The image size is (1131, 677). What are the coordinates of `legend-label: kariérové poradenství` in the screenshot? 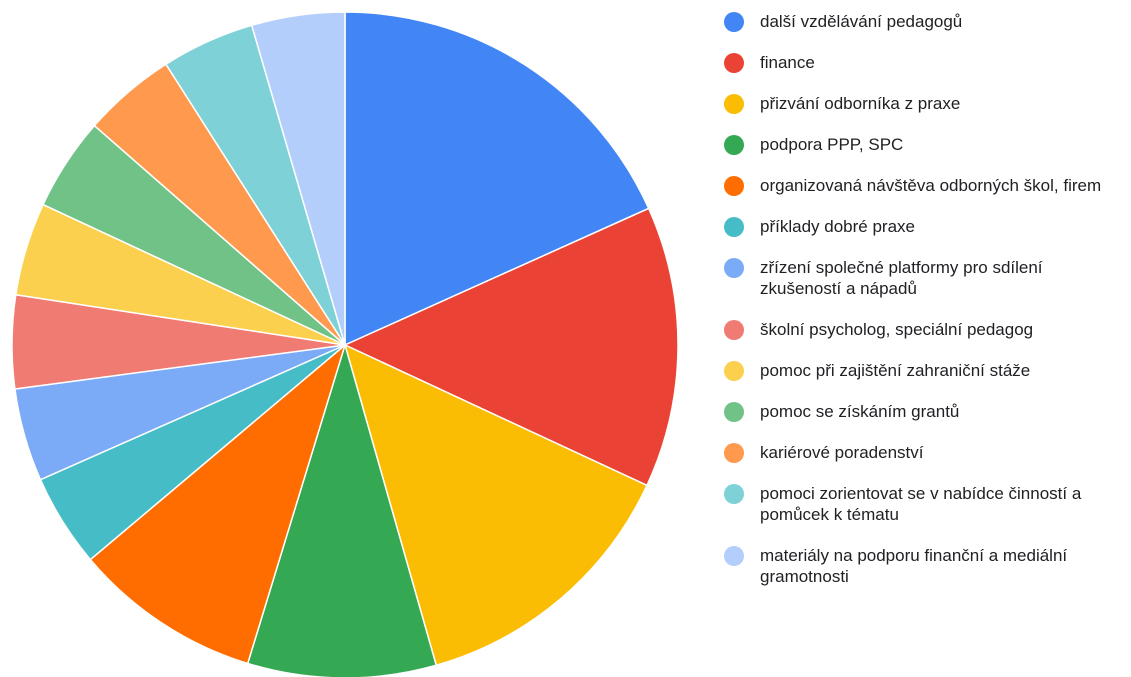 It's located at (842, 452).